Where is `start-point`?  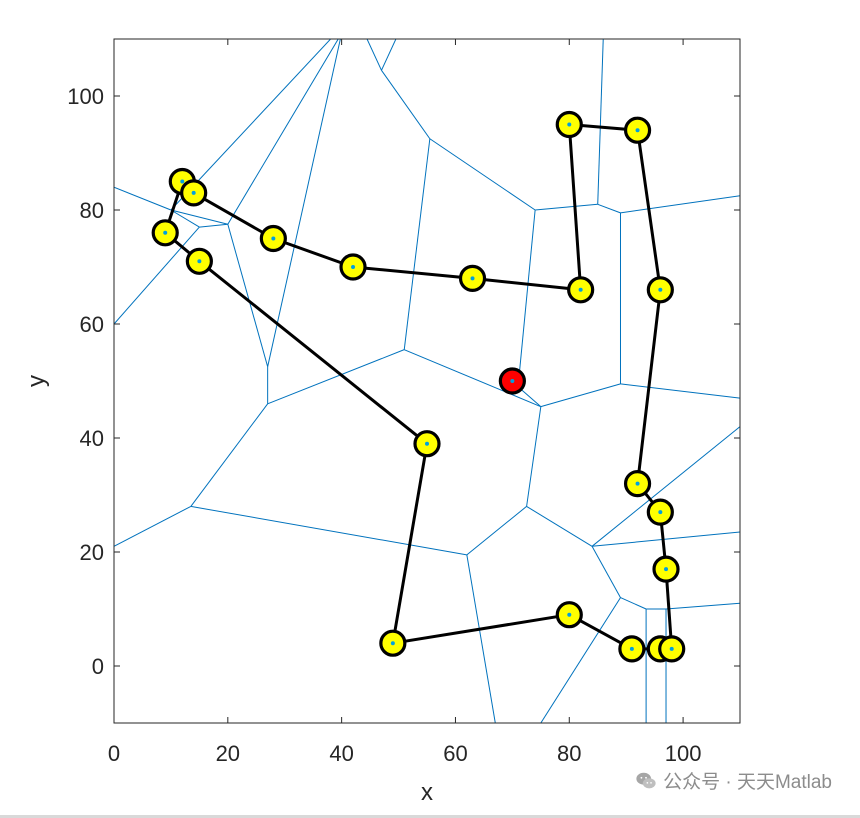 start-point is located at coordinates (512, 381).